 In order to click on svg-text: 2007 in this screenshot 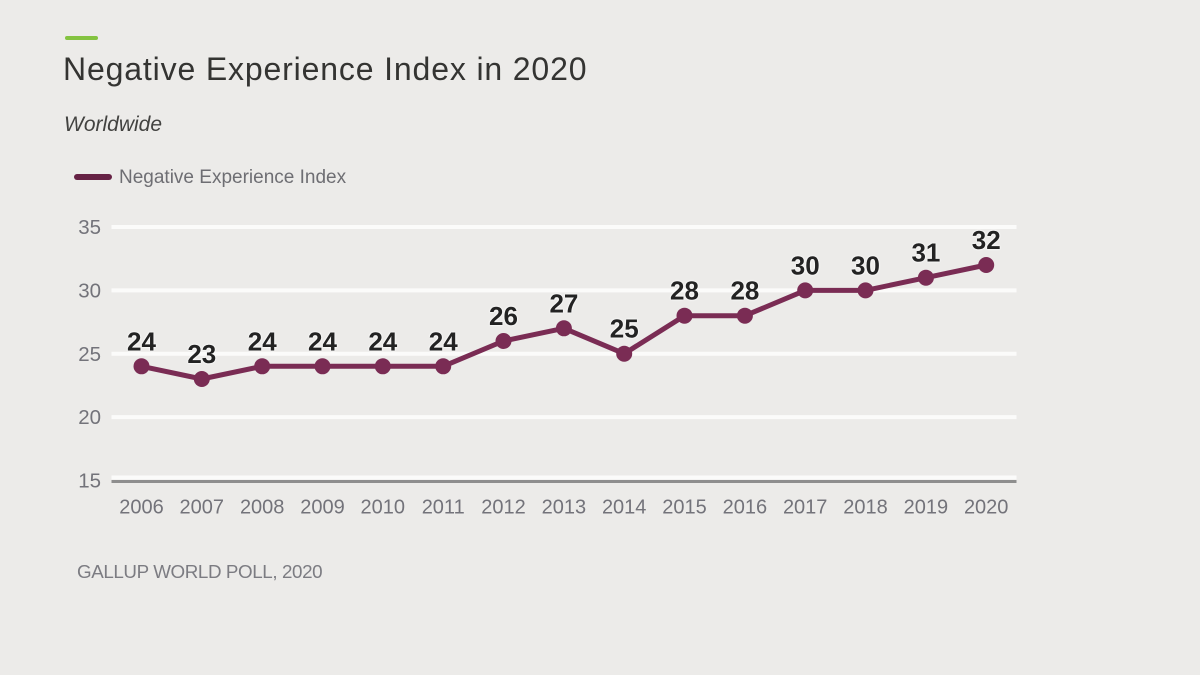, I will do `click(202, 508)`.